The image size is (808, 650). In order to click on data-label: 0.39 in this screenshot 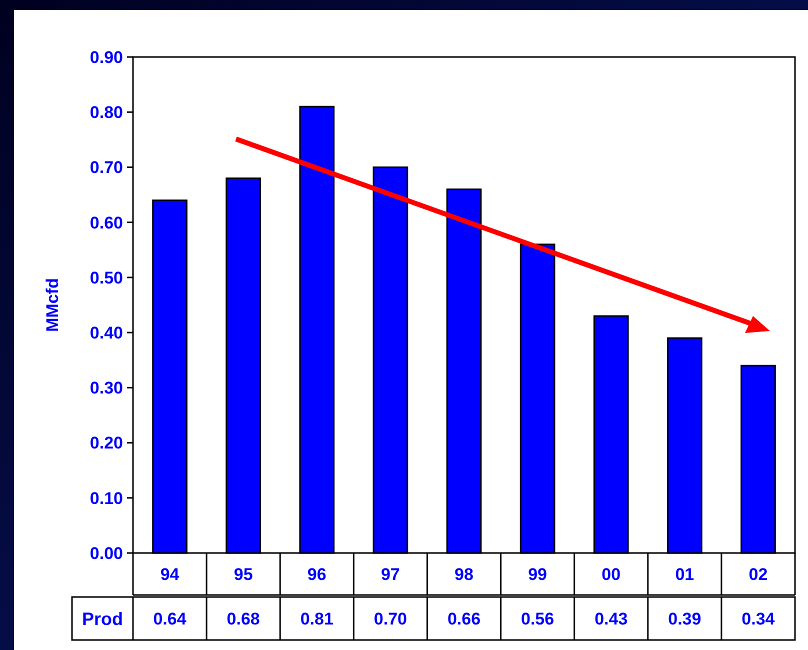, I will do `click(685, 618)`.